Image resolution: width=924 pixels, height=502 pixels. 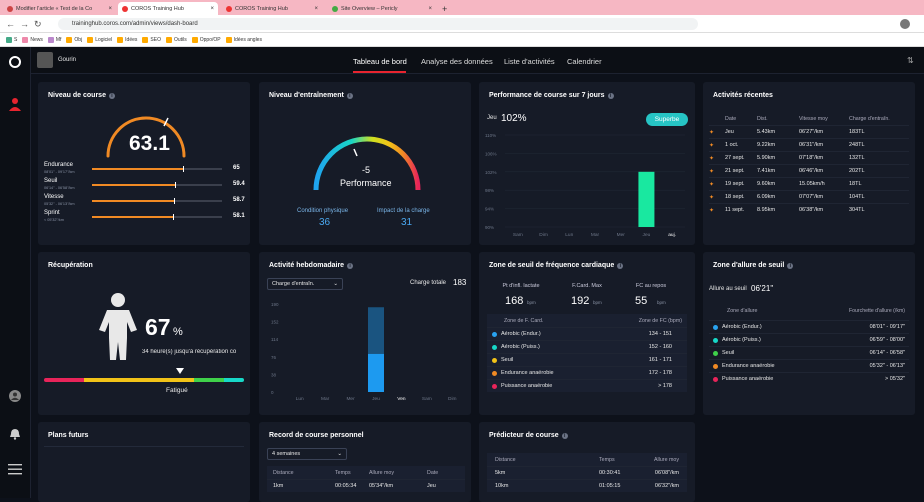 I want to click on zone-name: Aérobic (Endur.), so click(x=521, y=334).